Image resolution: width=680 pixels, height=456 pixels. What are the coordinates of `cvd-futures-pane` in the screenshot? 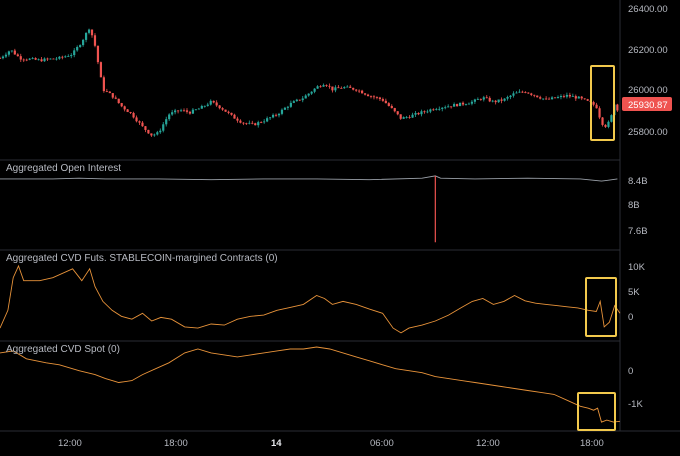 It's located at (310, 300).